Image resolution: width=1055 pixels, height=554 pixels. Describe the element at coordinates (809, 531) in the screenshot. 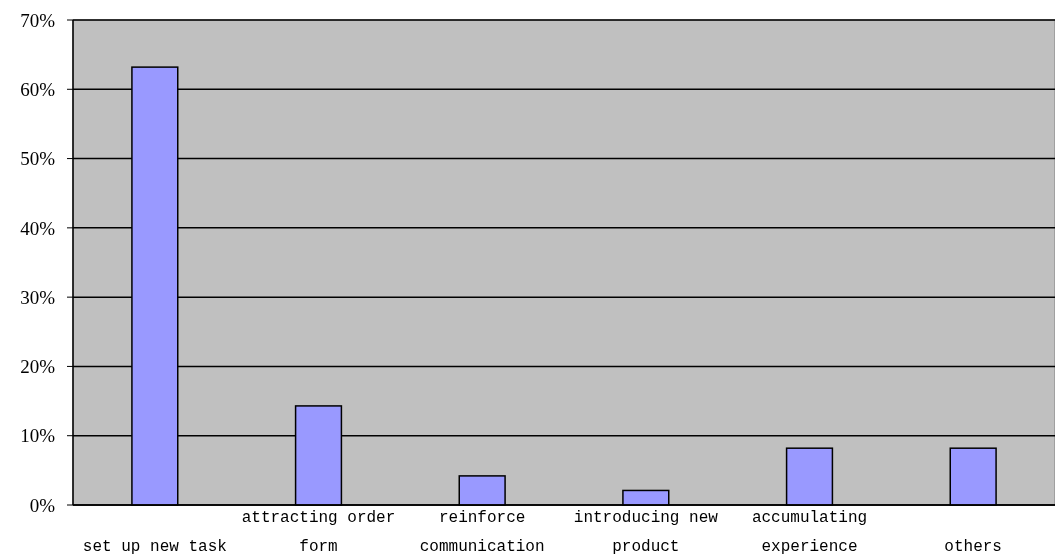

I see `x-tick-label: accumulating experience` at that location.